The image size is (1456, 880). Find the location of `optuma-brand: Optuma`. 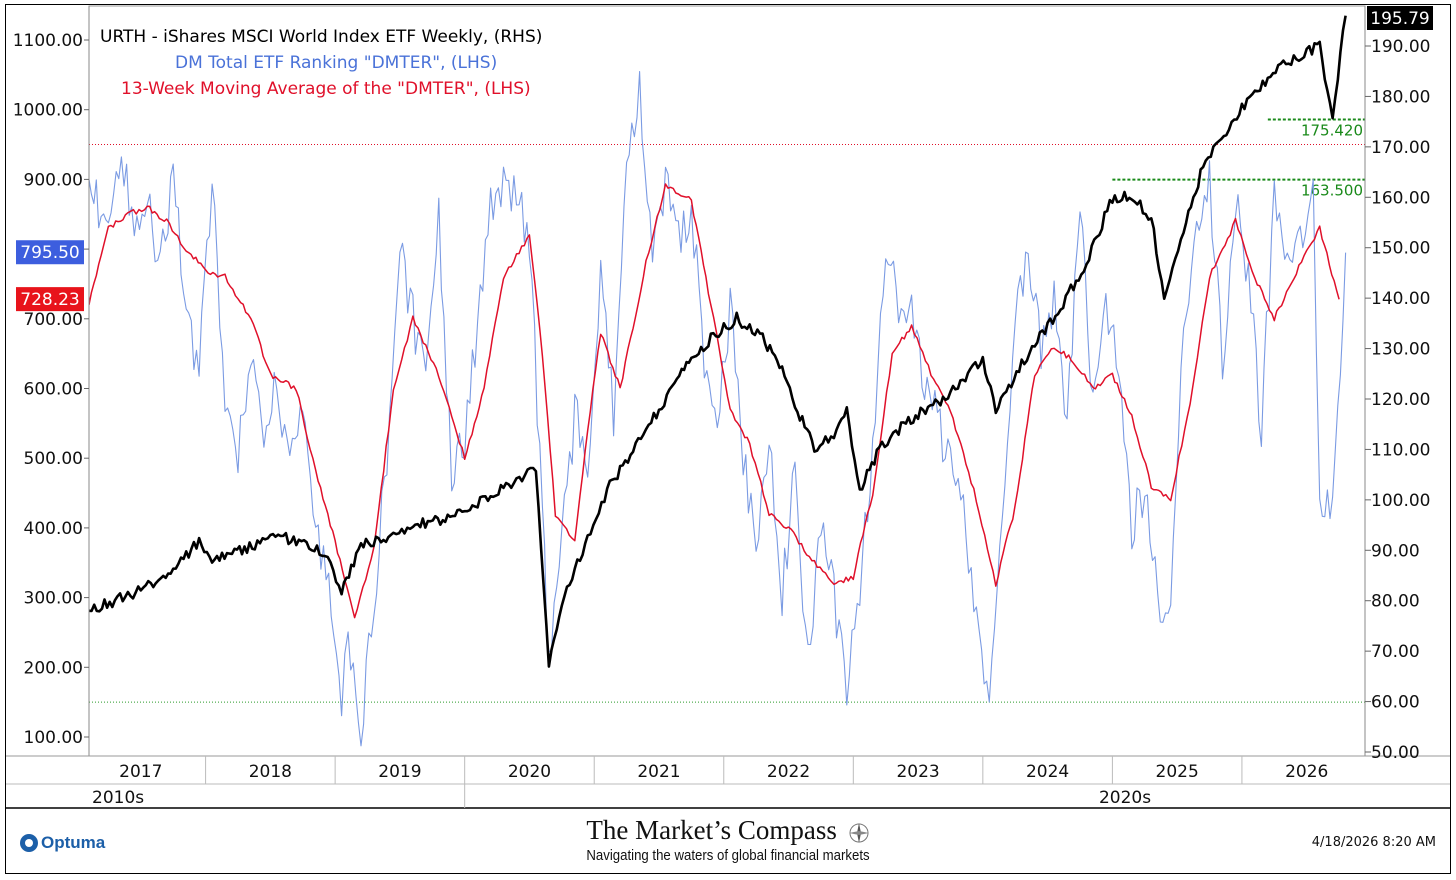

optuma-brand: Optuma is located at coordinates (62, 843).